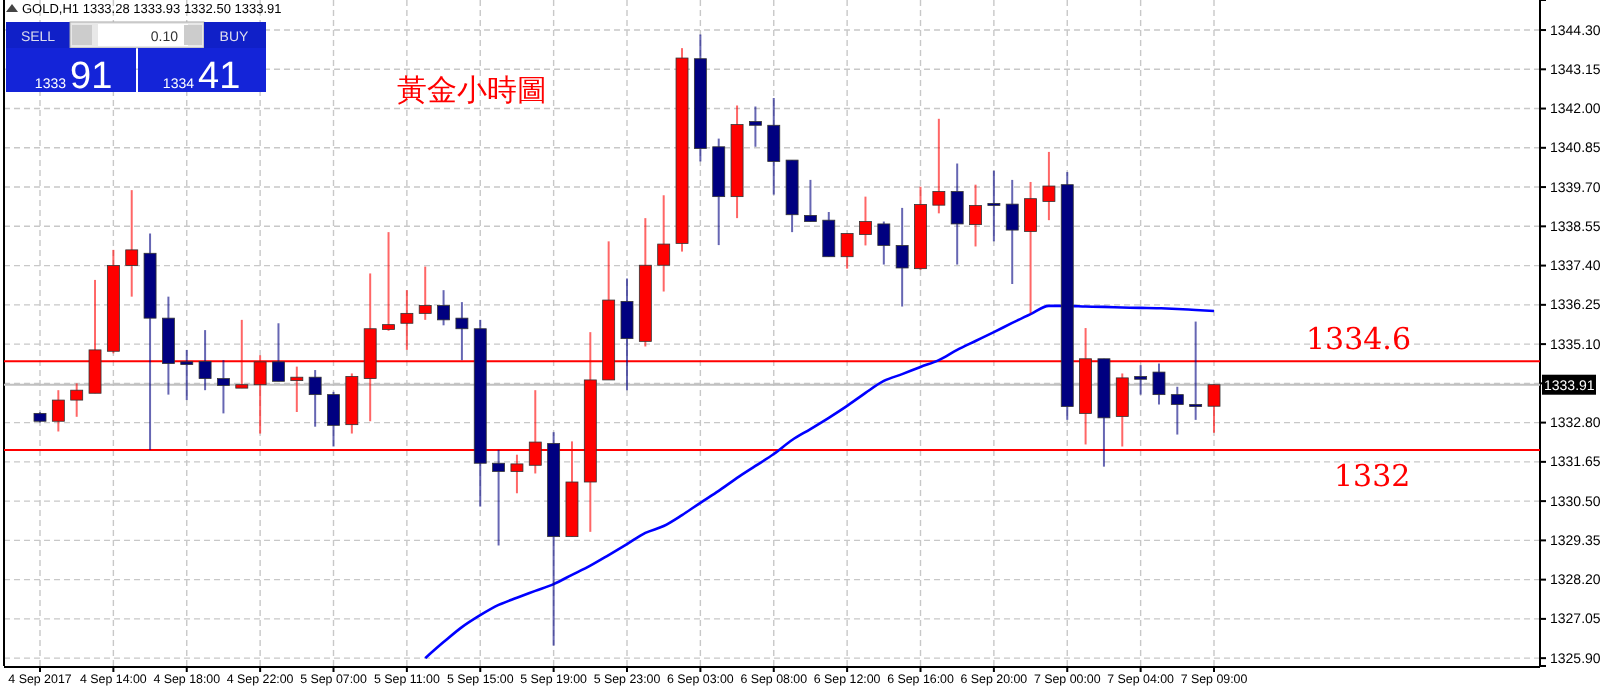 The height and width of the screenshot is (690, 1600). What do you see at coordinates (1358, 339) in the screenshot?
I see `annotation: 1334.6` at bounding box center [1358, 339].